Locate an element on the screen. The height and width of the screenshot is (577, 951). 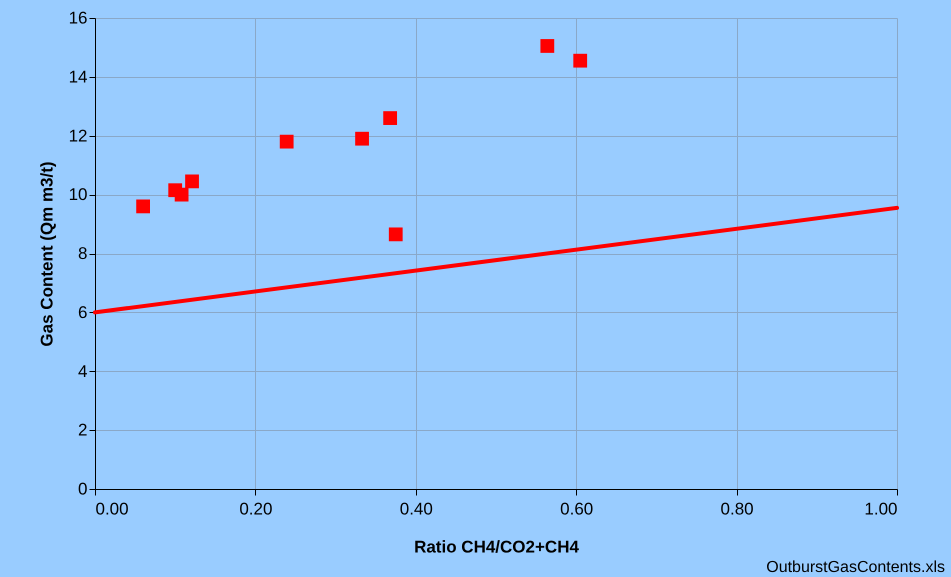
y-tick-label: 6 is located at coordinates (83, 312).